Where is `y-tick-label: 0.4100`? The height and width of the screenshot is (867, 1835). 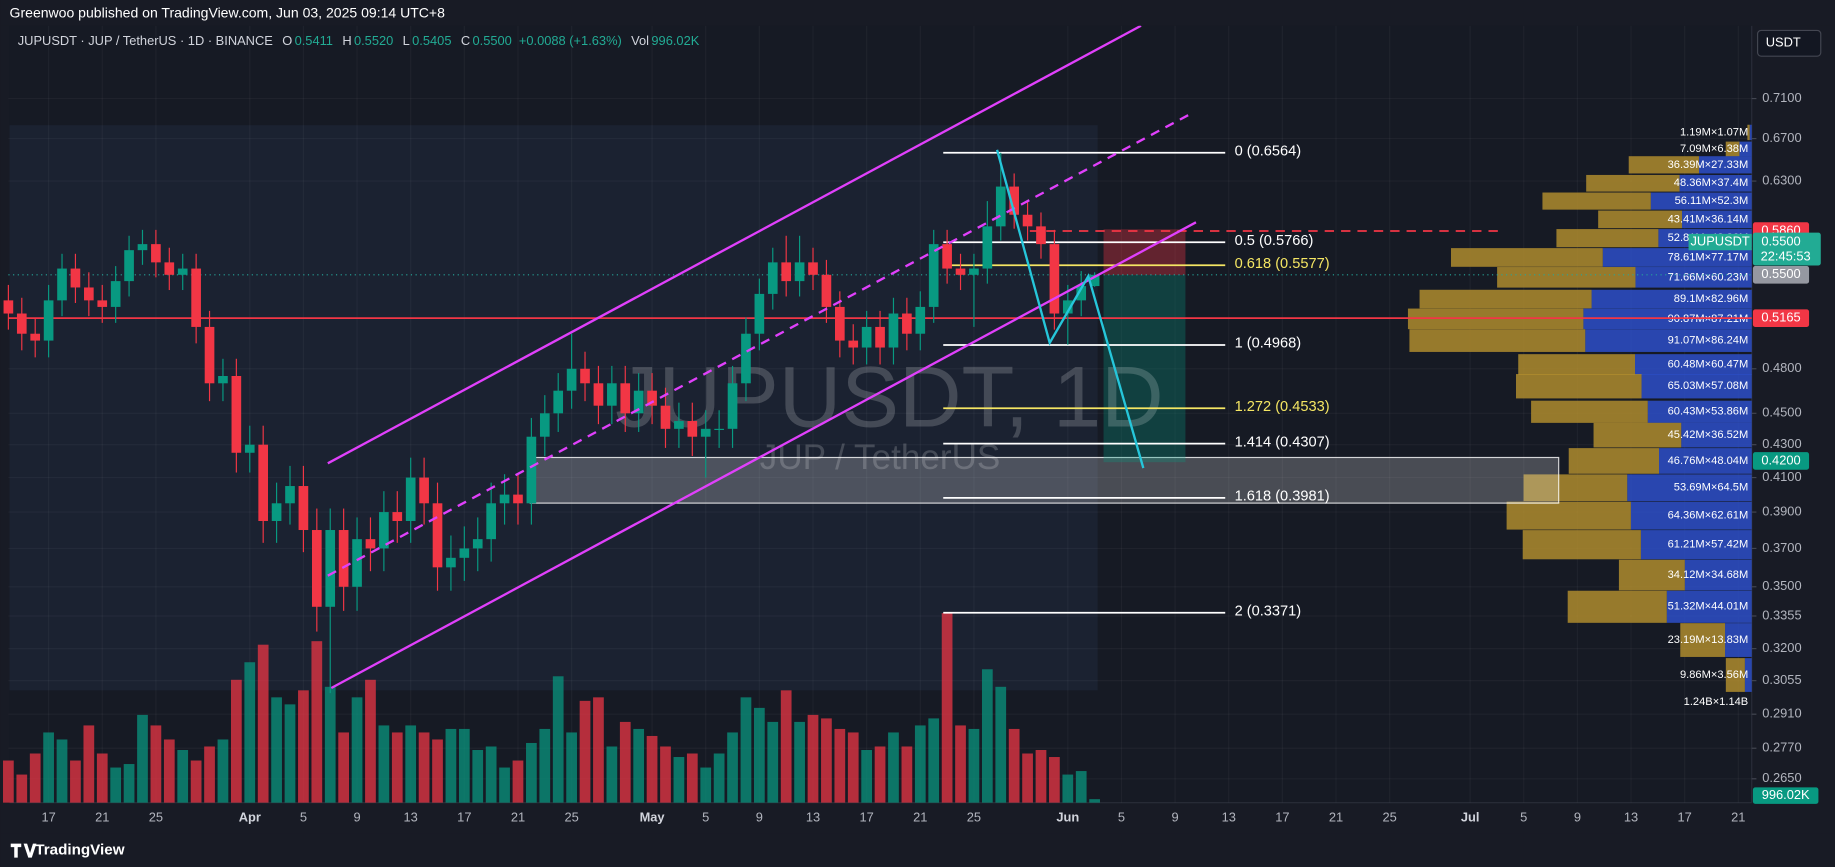 y-tick-label: 0.4100 is located at coordinates (1781, 476).